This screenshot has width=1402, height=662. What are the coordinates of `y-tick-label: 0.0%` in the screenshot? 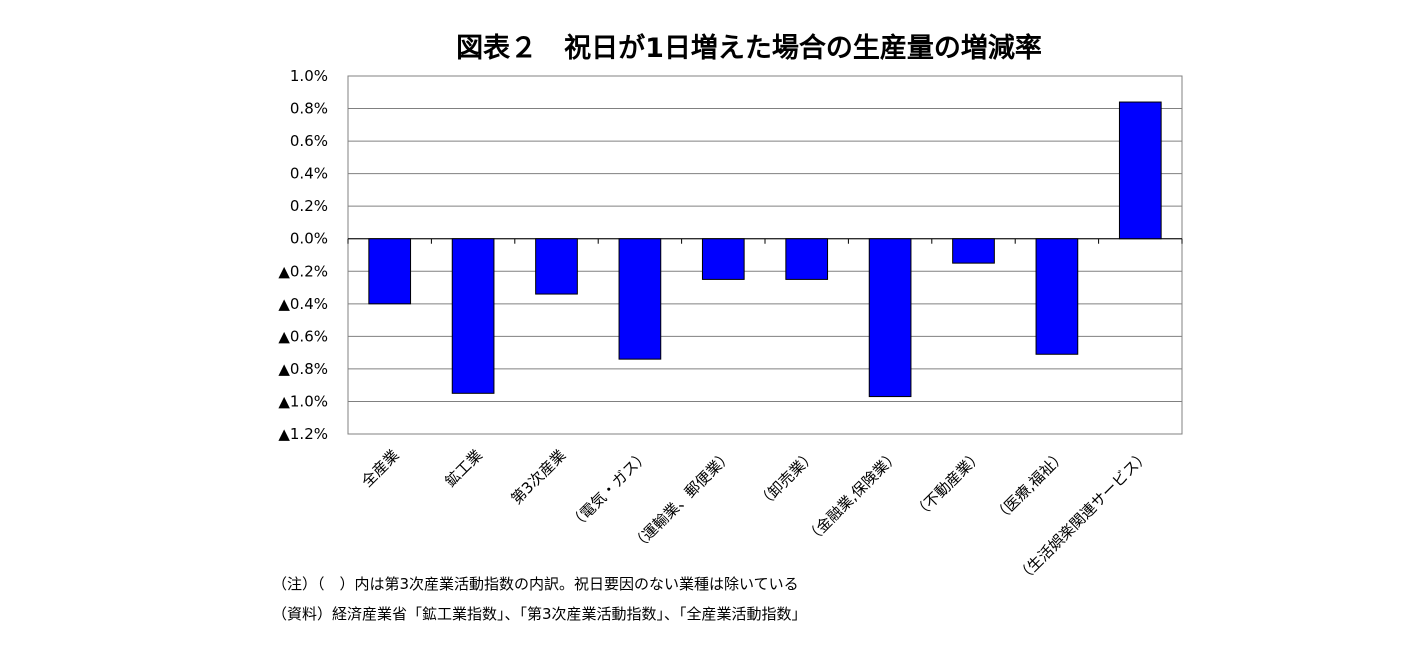 It's located at (309, 239).